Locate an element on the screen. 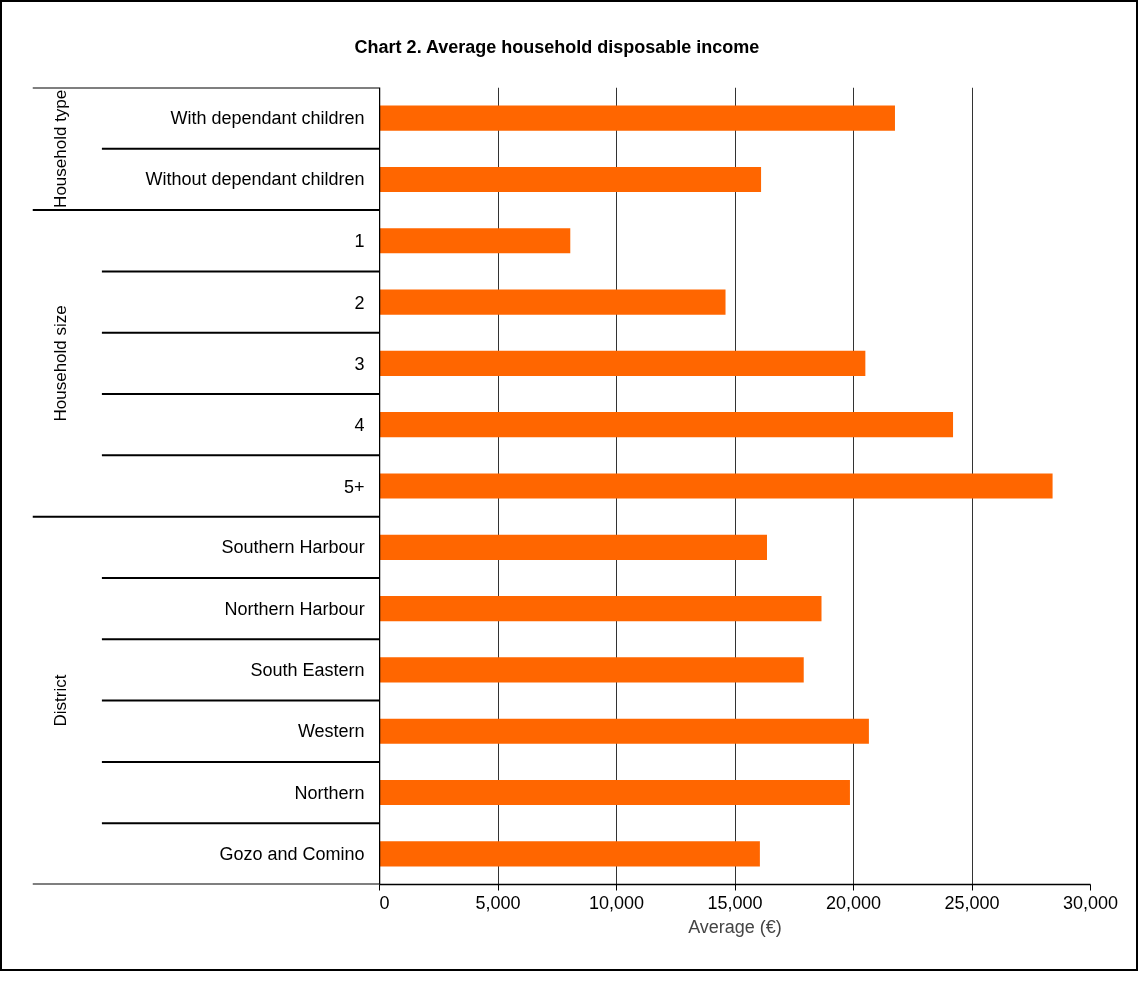 The image size is (1144, 1005). y-tick-label: 4 is located at coordinates (359, 425).